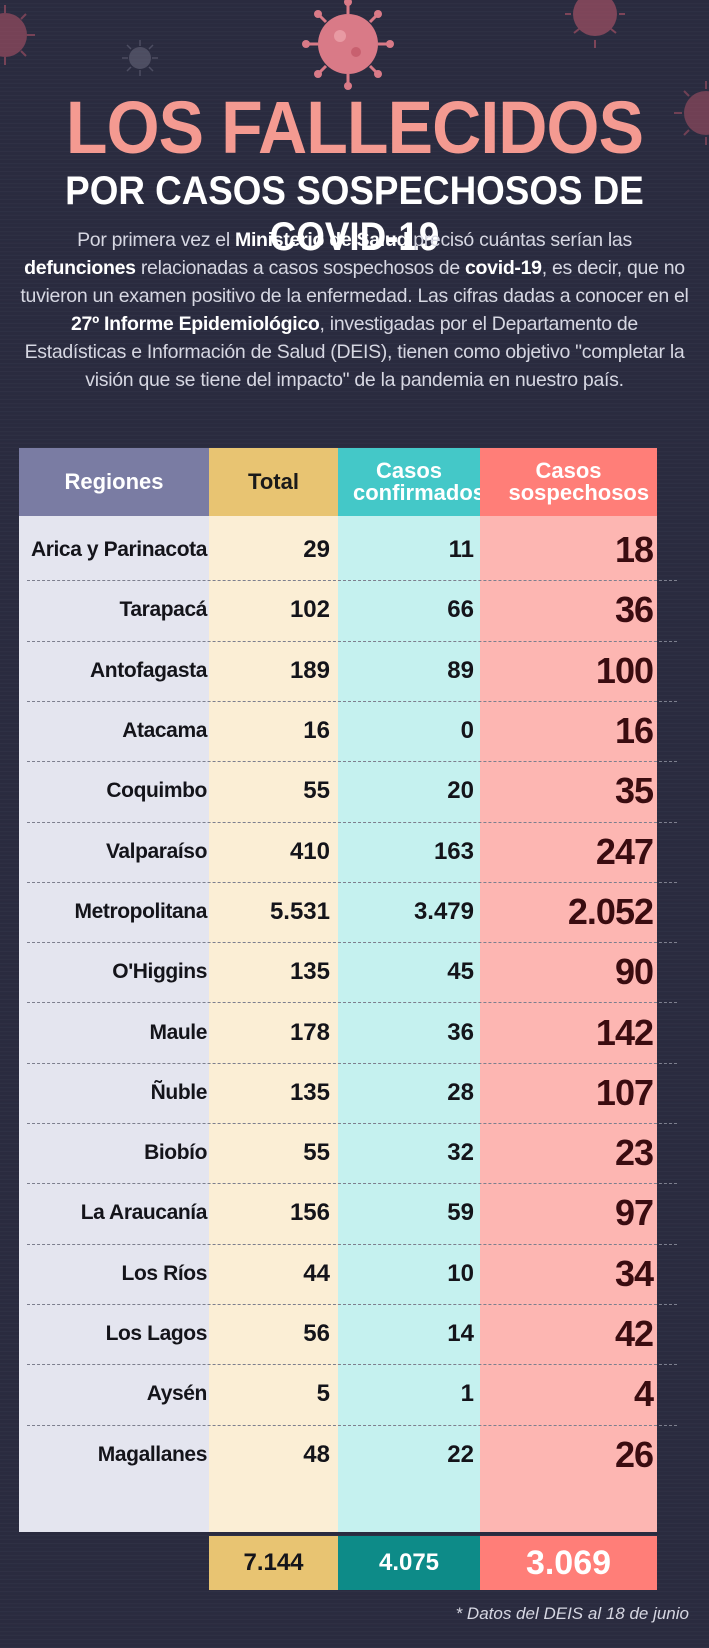  I want to click on table-row: Ñuble 135 28 107, so click(354, 1092).